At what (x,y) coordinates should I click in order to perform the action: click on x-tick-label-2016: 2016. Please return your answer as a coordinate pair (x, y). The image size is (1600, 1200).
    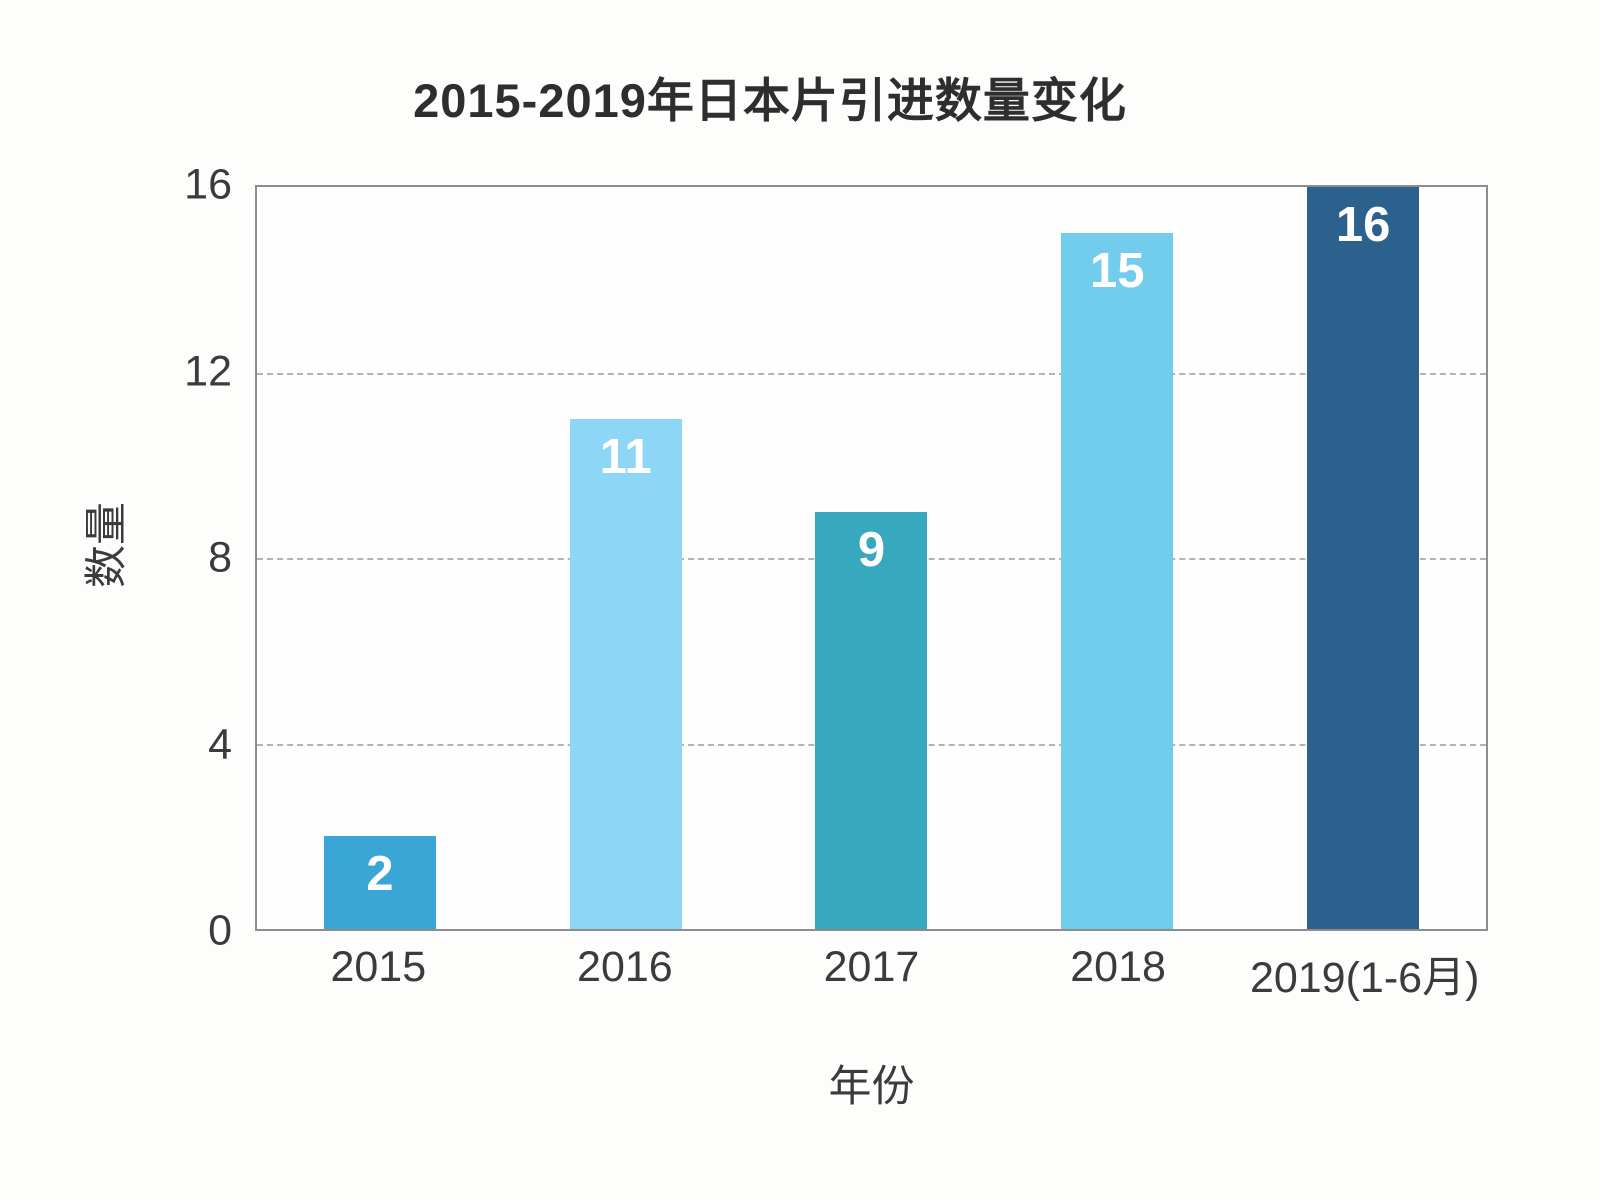
    Looking at the image, I should click on (625, 967).